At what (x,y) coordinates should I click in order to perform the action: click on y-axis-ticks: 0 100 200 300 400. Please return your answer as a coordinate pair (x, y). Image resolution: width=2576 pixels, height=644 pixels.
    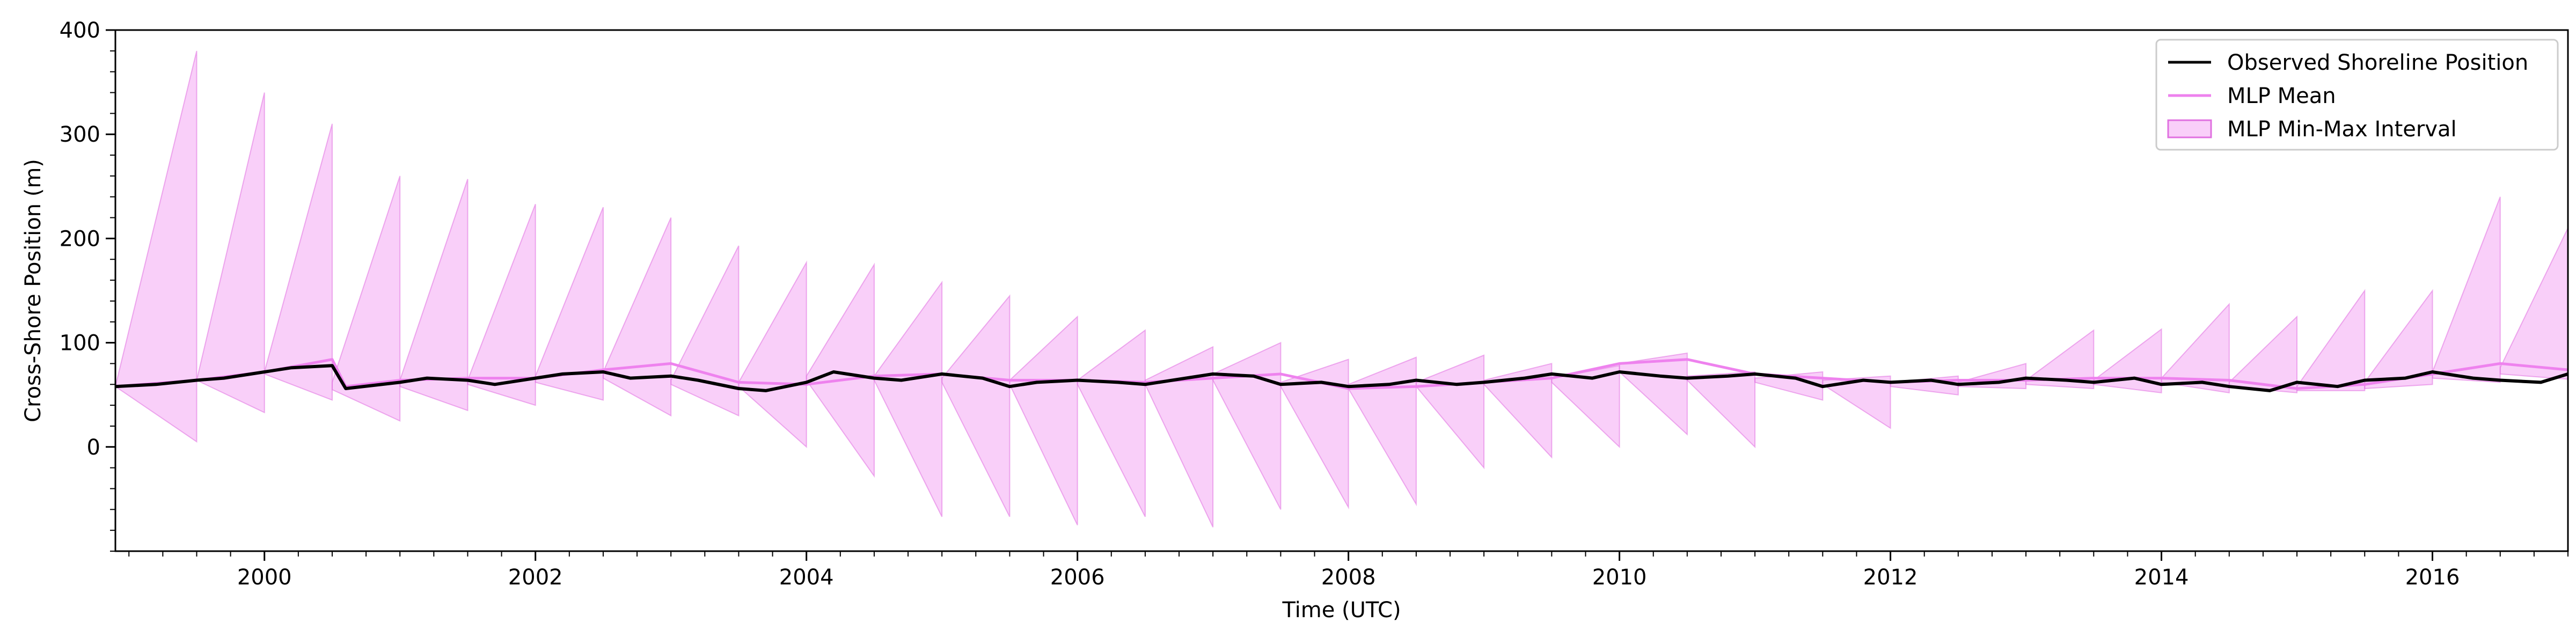
    Looking at the image, I should click on (87, 285).